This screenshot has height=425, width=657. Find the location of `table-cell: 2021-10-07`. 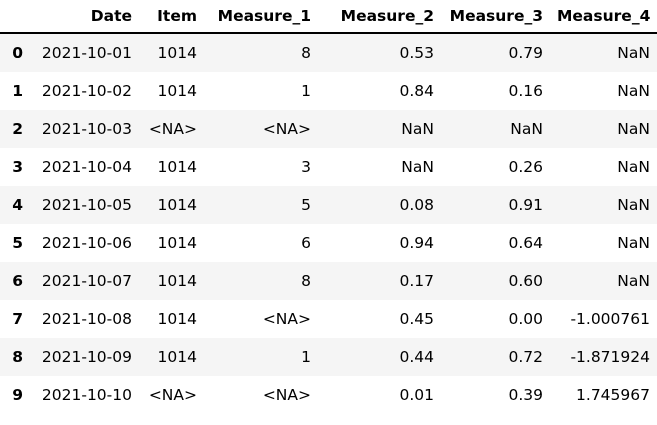

table-cell: 2021-10-07 is located at coordinates (86, 281).